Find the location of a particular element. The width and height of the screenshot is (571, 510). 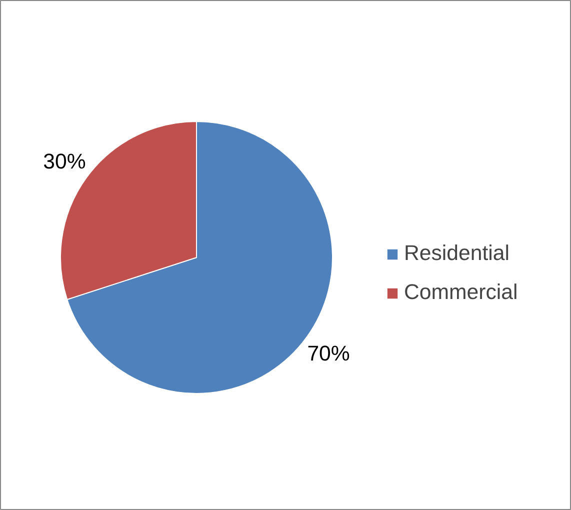

data-label: 30% is located at coordinates (64, 162).